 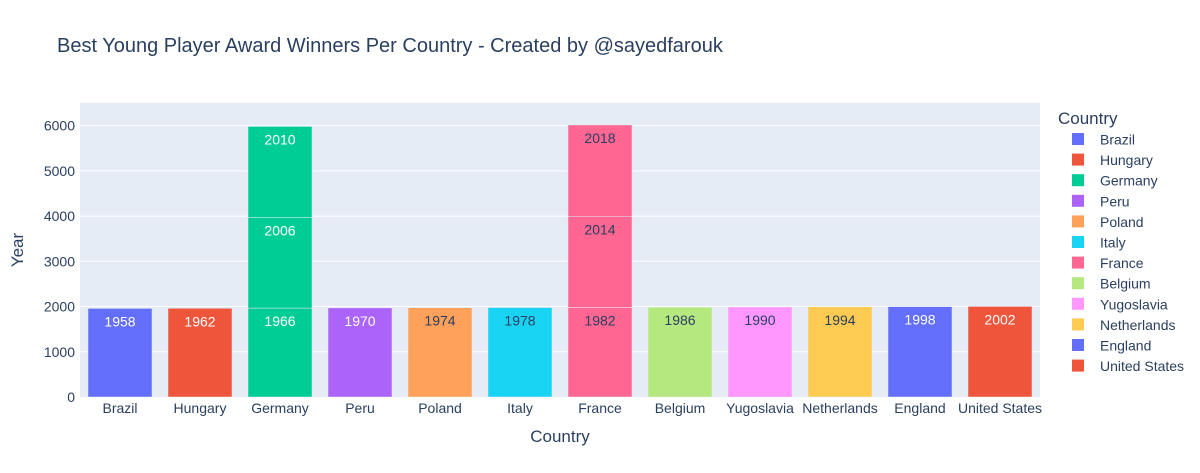 What do you see at coordinates (1122, 263) in the screenshot?
I see `legend-item: France` at bounding box center [1122, 263].